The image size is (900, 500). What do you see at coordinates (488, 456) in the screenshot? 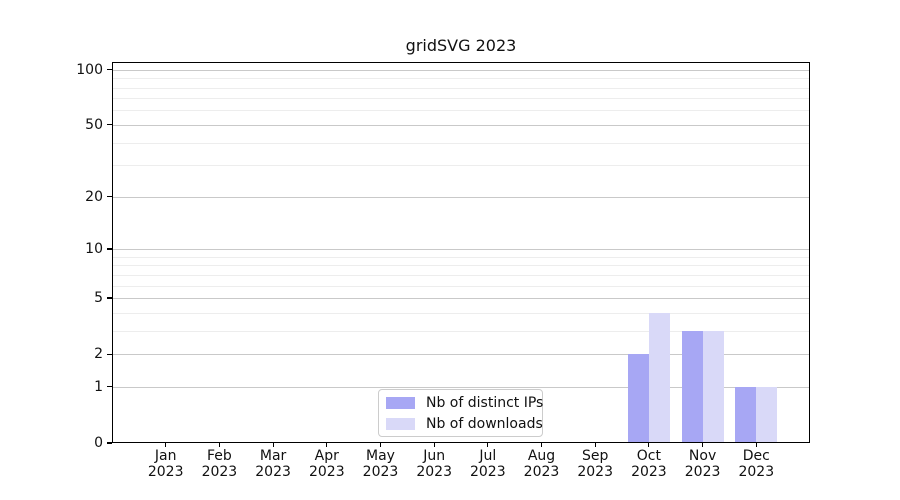
I see `x-tick-label-month: Jul` at bounding box center [488, 456].